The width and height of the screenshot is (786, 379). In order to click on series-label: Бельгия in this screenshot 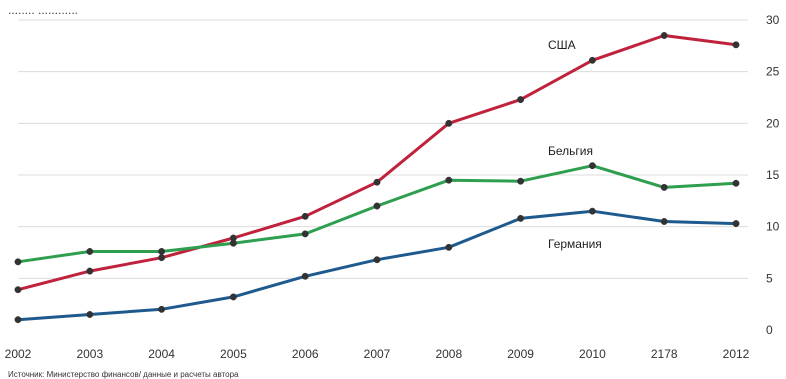, I will do `click(570, 151)`.